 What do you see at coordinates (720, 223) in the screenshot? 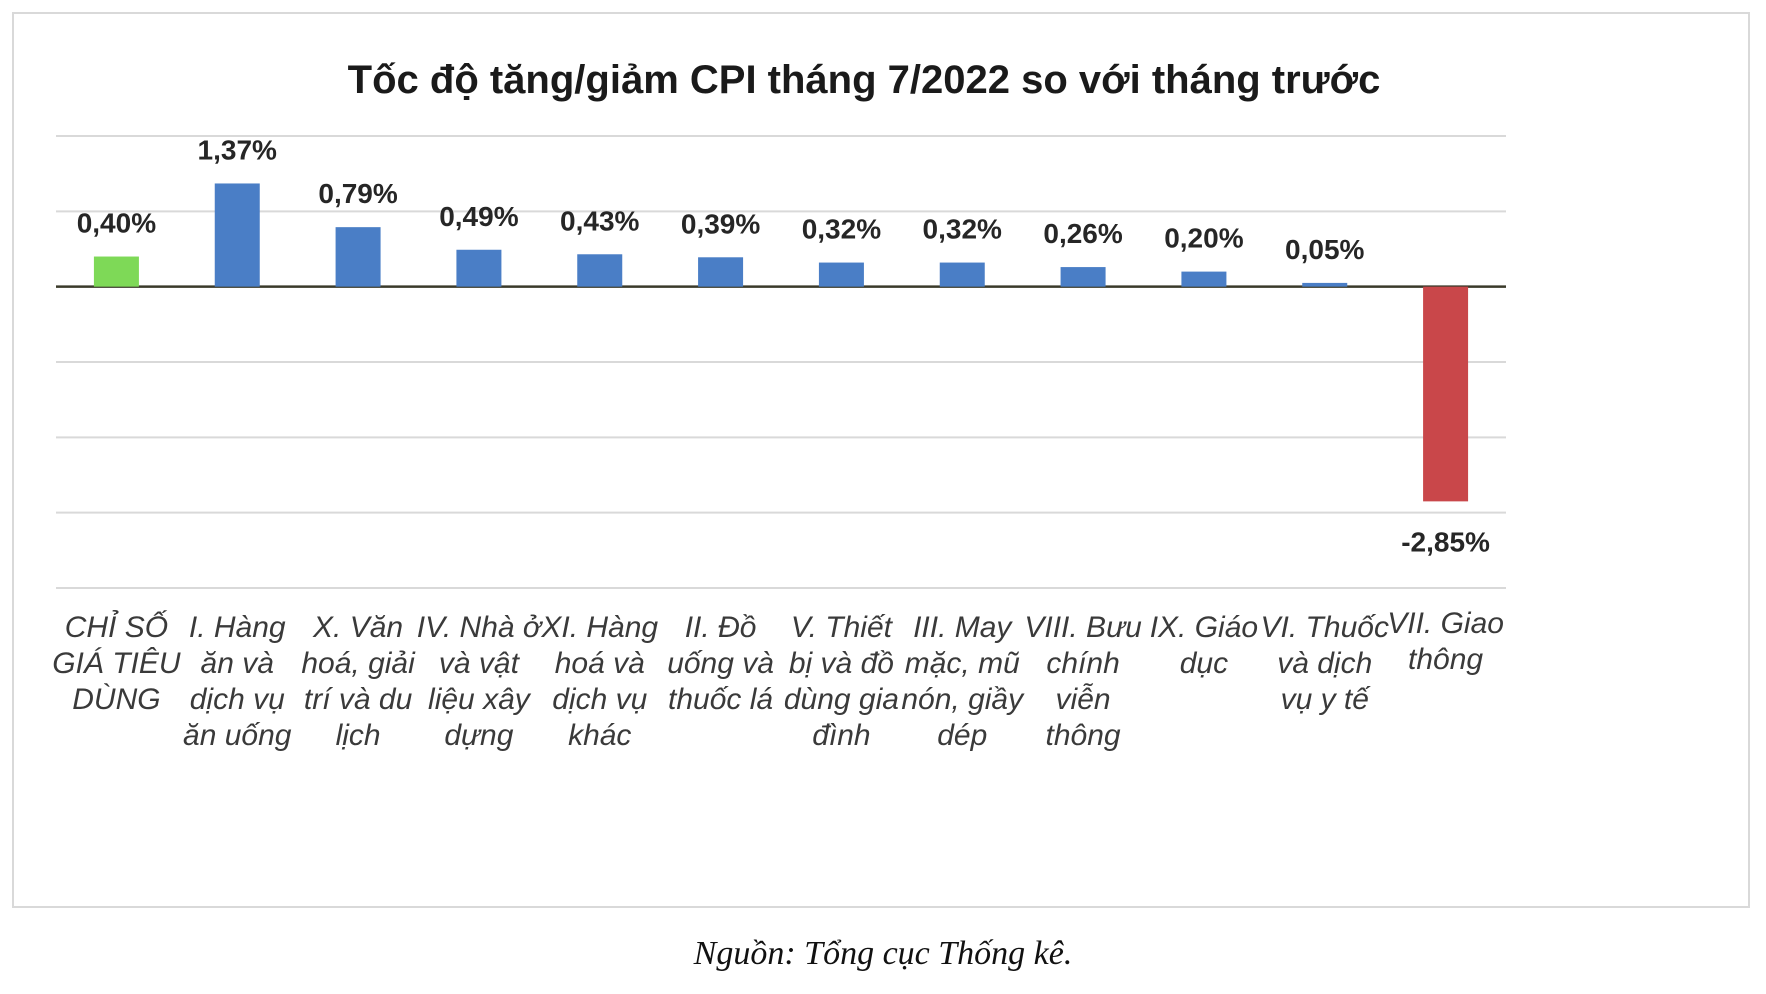
I see `data-label-5: 0,39%` at bounding box center [720, 223].